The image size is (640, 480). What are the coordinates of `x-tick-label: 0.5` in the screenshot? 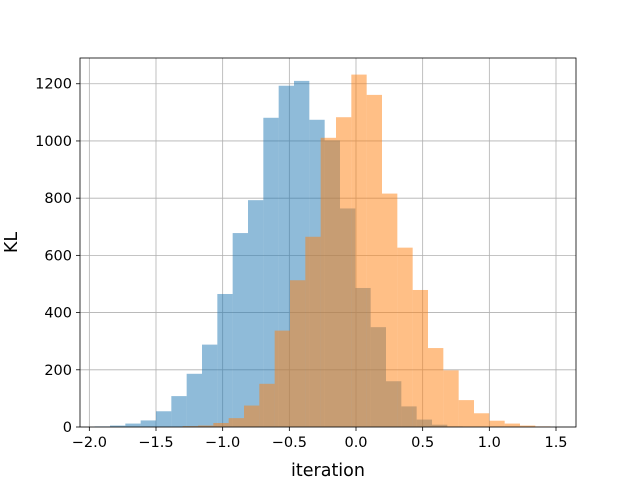 It's located at (422, 443).